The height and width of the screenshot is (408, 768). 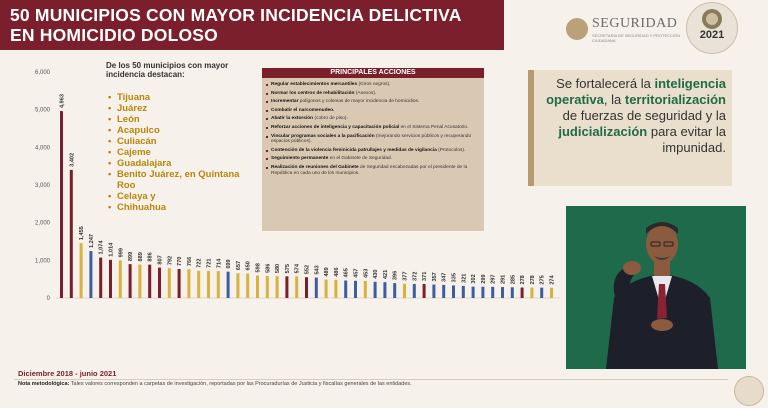 I want to click on page-title-line2: EN HOMICIDIO DOLOSO, so click(x=114, y=35).